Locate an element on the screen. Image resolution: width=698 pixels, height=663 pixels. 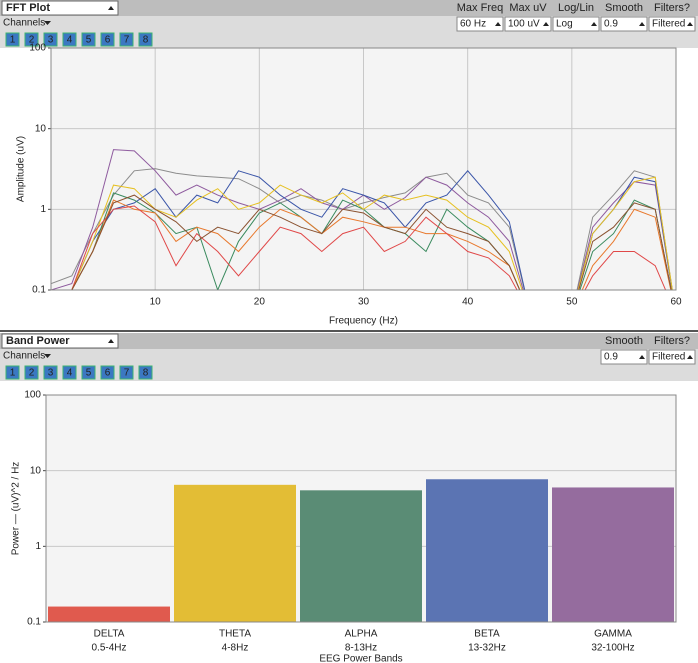
channel-button-label: 1 is located at coordinates (13, 373).